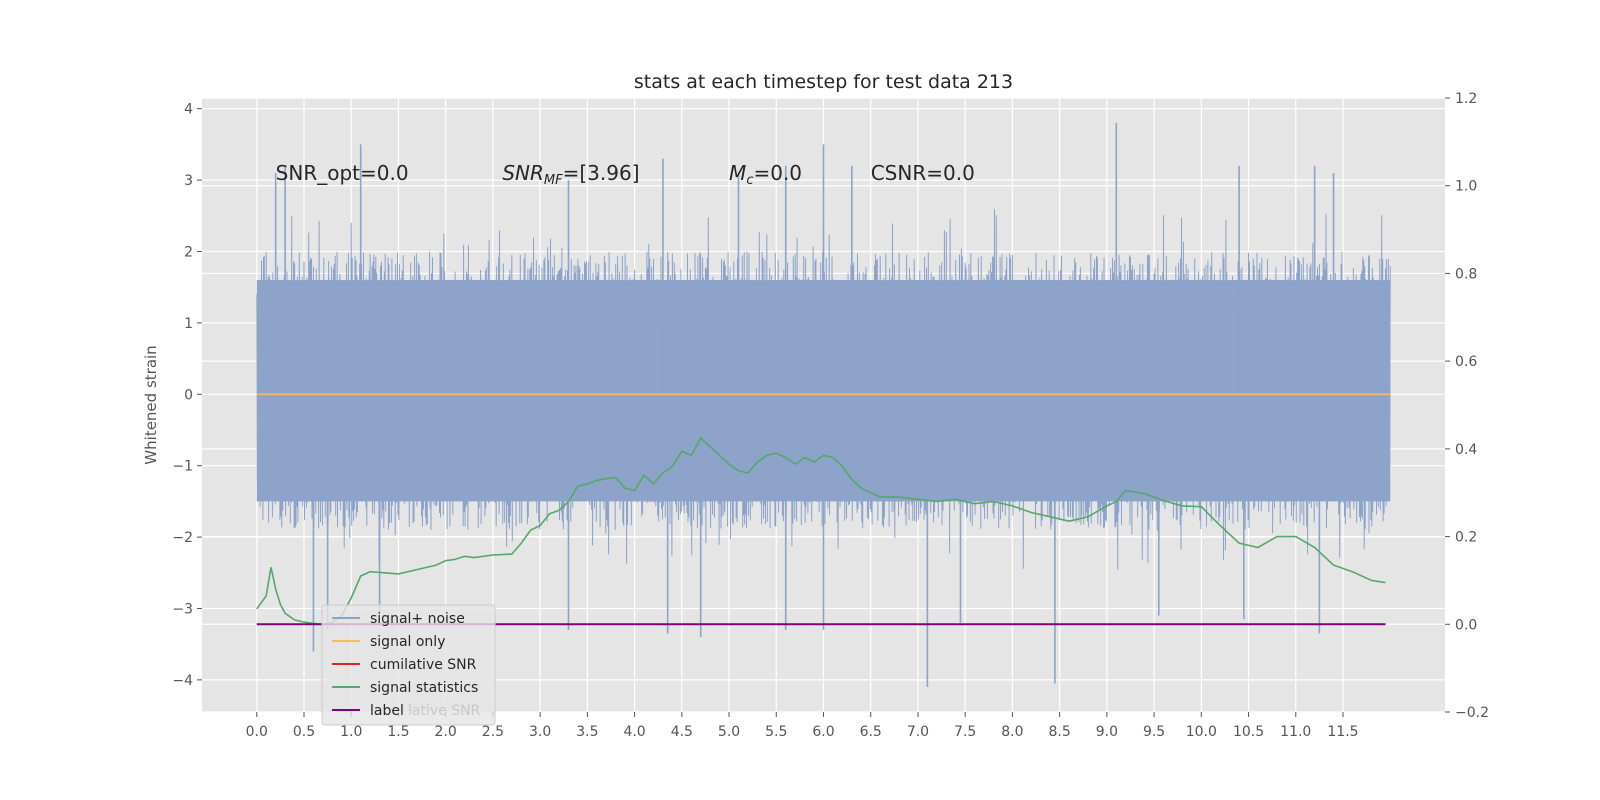 Image resolution: width=1600 pixels, height=800 pixels. I want to click on annotation: CSNR=0.0, so click(923, 173).